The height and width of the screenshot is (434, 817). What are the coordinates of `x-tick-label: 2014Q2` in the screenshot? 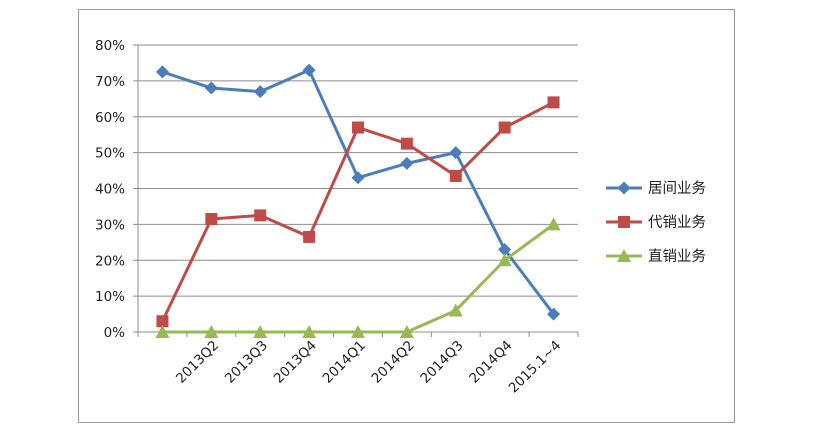 It's located at (393, 362).